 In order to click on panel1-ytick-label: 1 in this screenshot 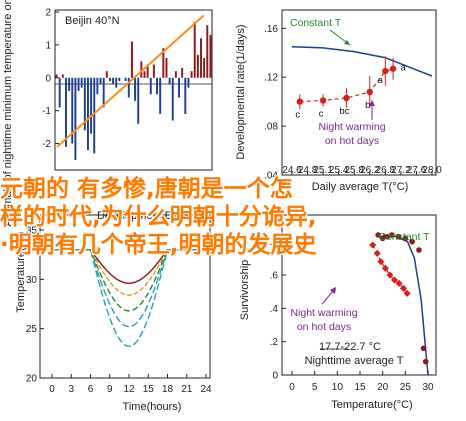, I will do `click(48, 45)`.